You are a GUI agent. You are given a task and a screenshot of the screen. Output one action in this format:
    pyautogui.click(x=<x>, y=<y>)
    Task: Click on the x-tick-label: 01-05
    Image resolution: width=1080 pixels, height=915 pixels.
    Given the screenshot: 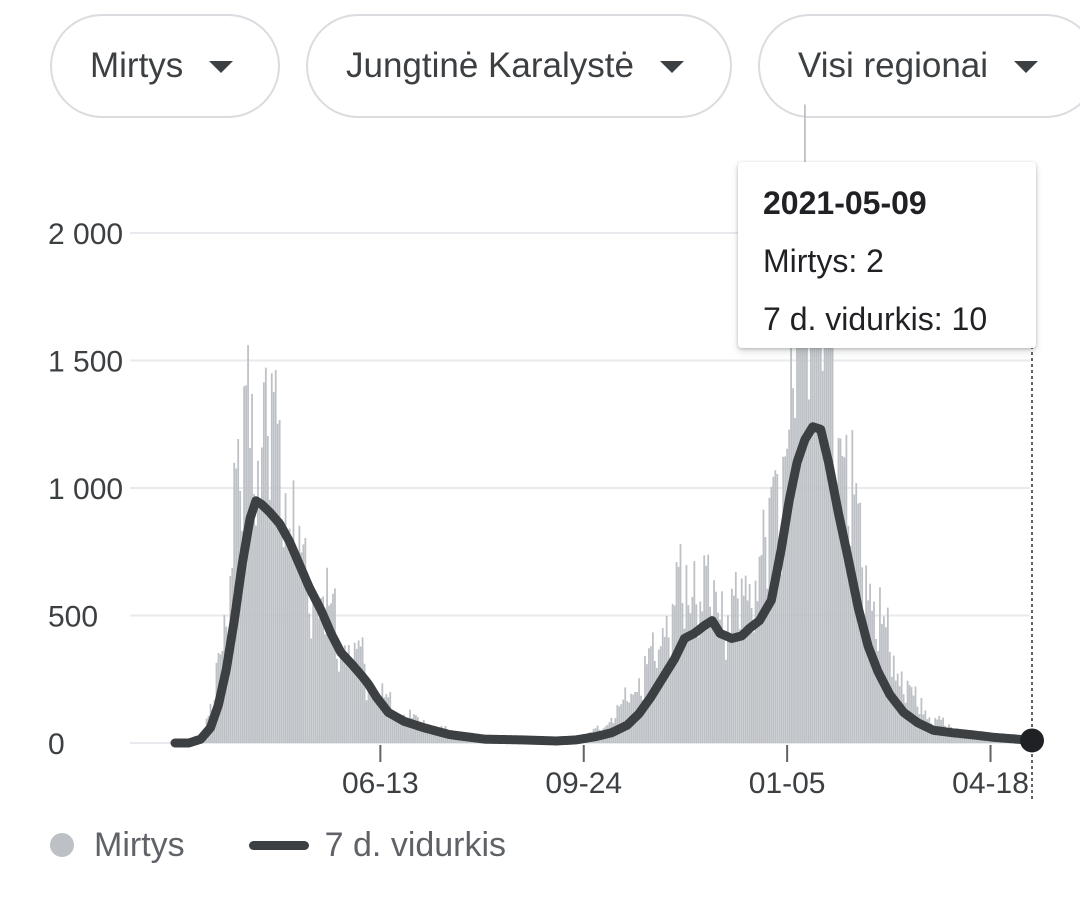 What is the action you would take?
    pyautogui.click(x=787, y=783)
    